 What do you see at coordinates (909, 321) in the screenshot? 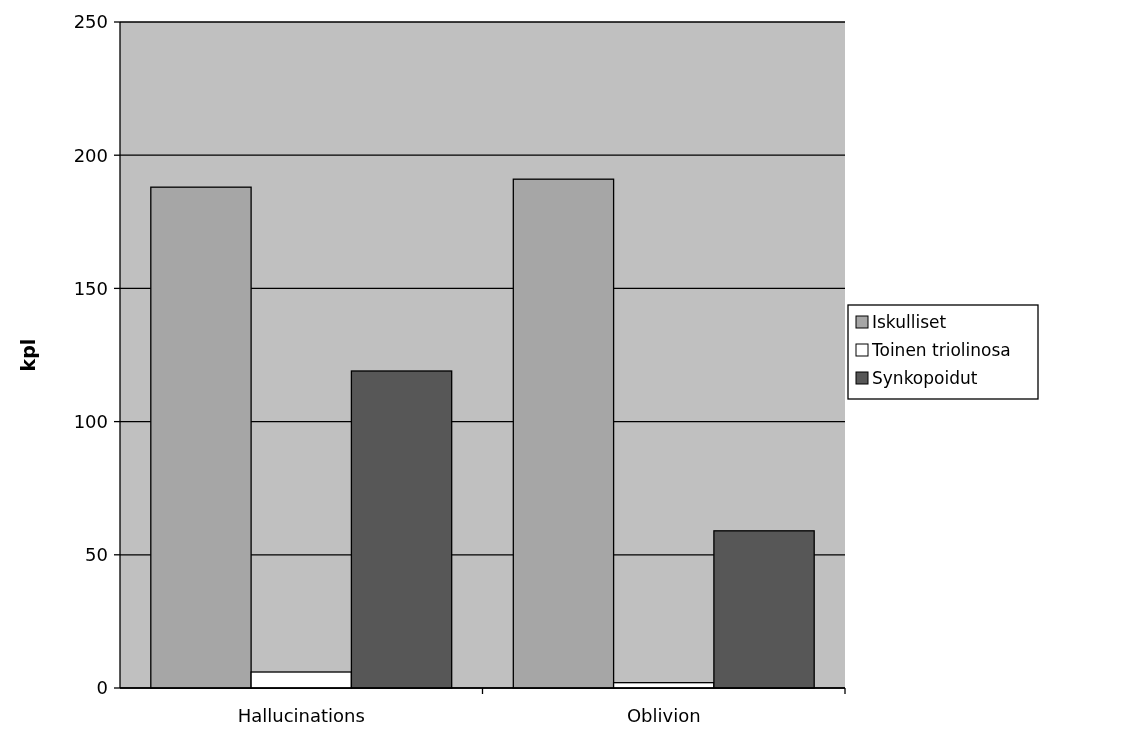
I see `legend-label: Iskulliset` at bounding box center [909, 321].